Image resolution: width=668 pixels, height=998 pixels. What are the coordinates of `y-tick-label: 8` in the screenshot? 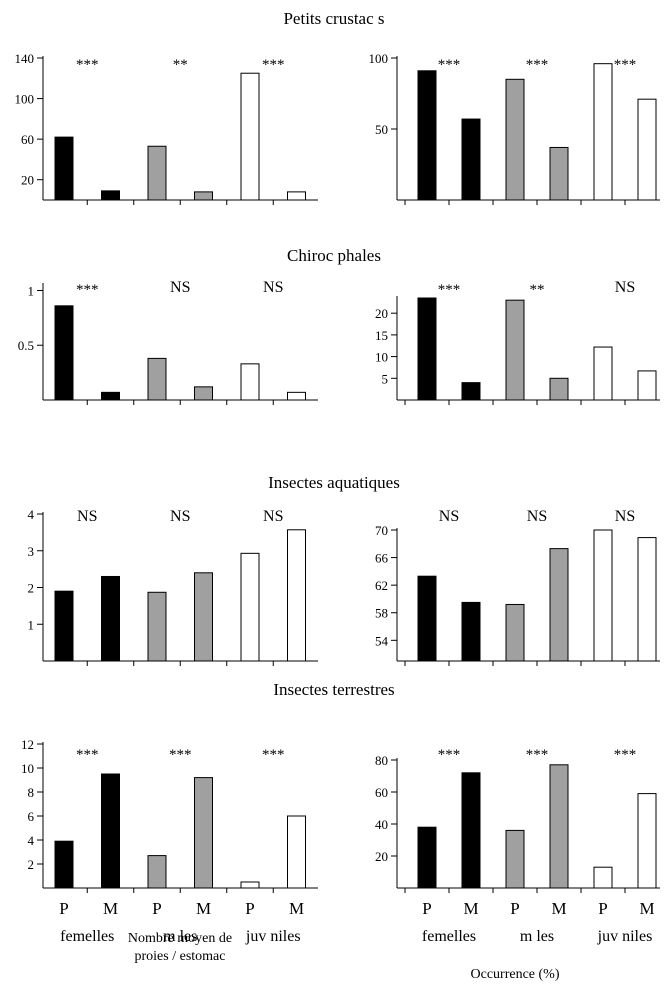 It's located at (31, 792).